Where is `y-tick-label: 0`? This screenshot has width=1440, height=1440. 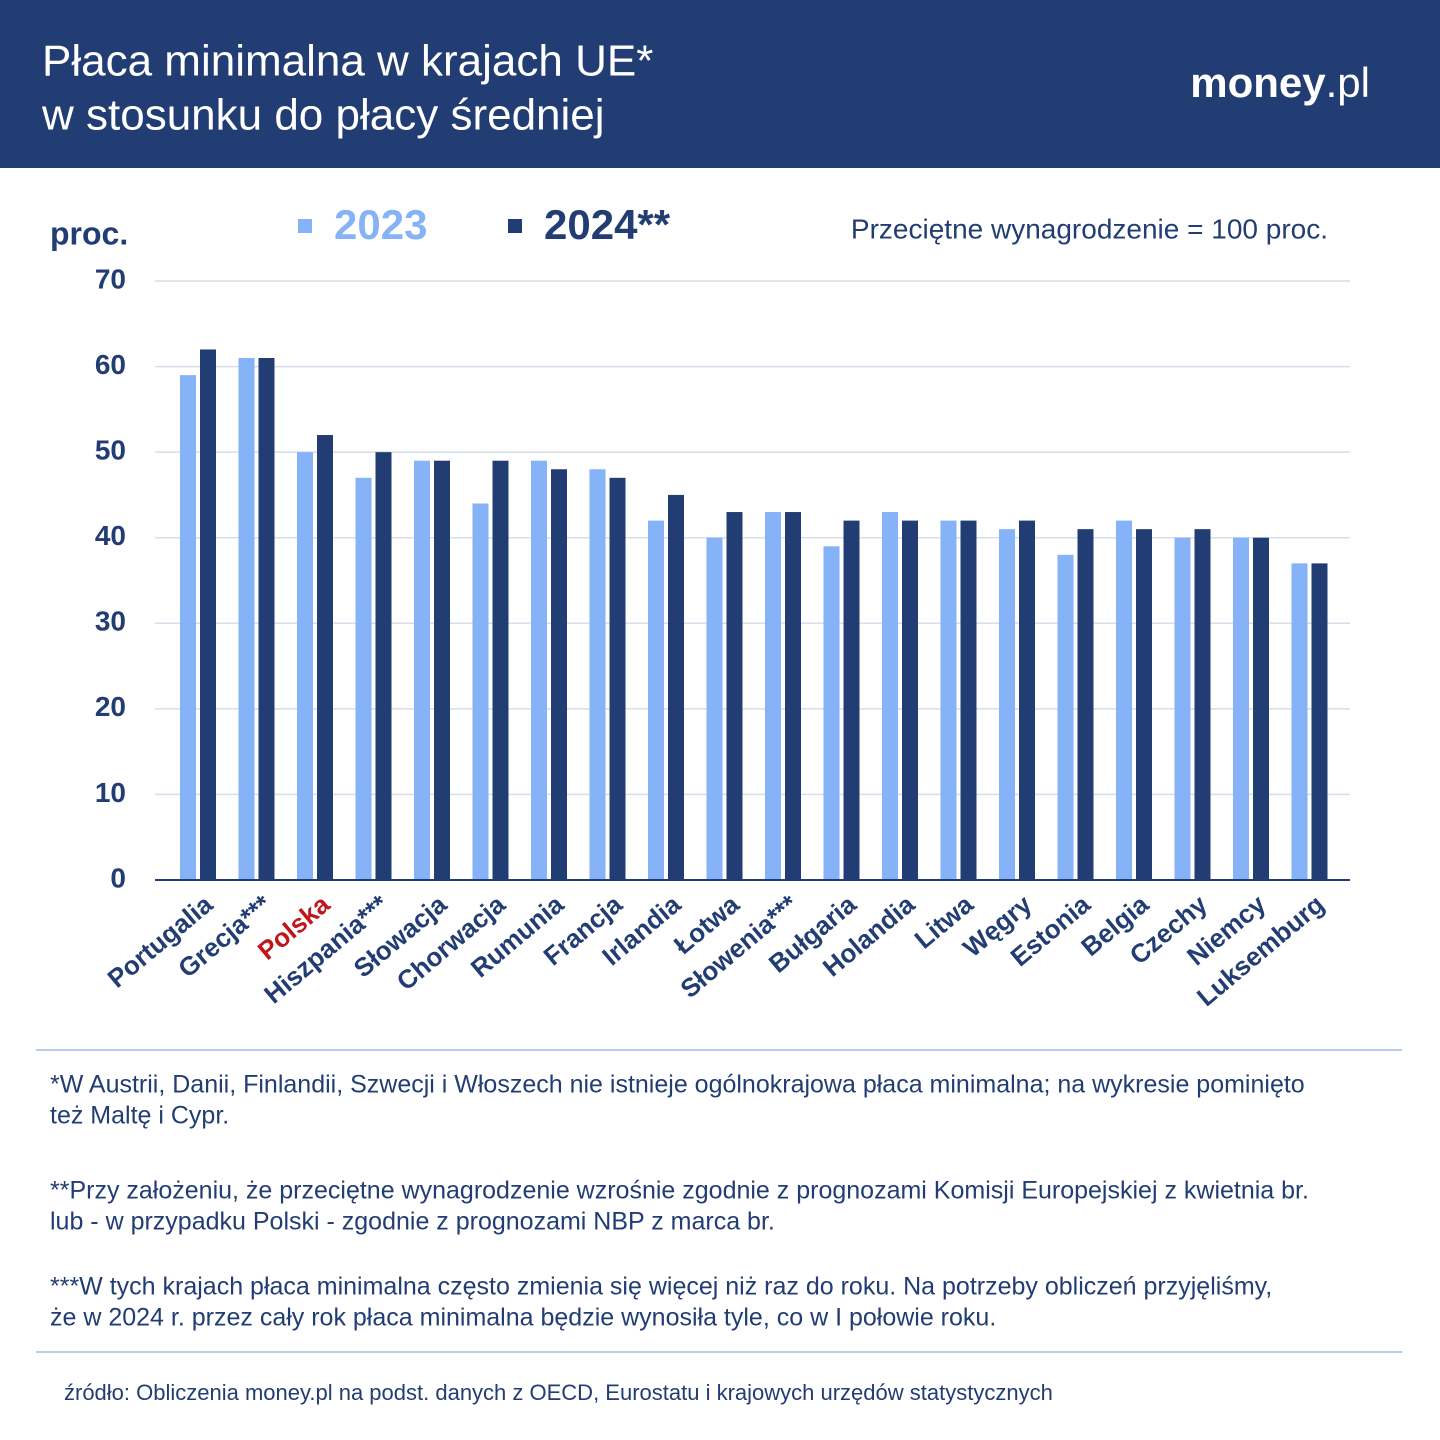
y-tick-label: 0 is located at coordinates (118, 877).